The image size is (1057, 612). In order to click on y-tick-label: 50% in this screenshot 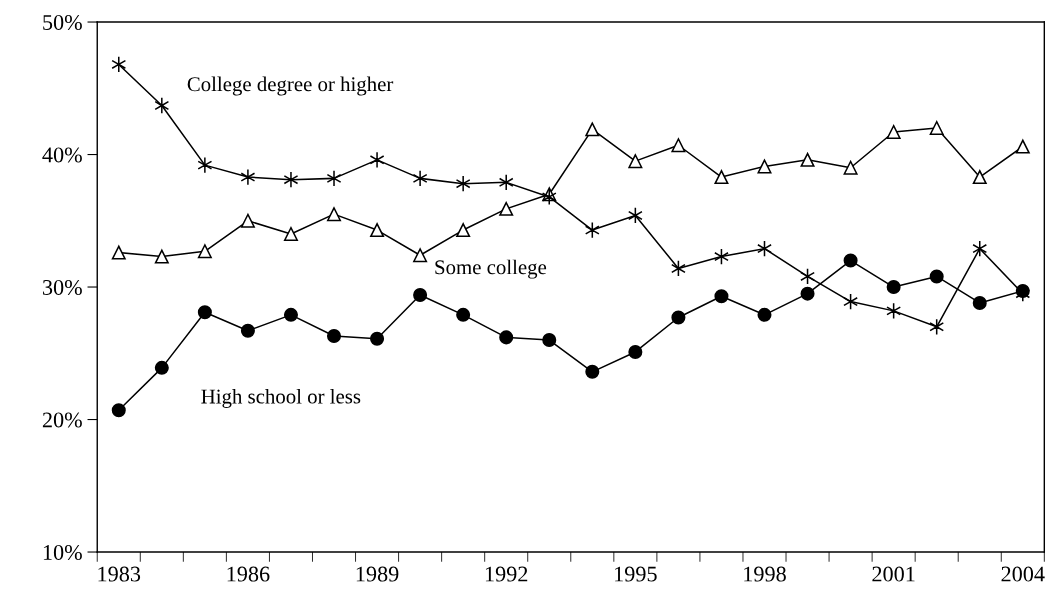, I will do `click(62, 22)`.